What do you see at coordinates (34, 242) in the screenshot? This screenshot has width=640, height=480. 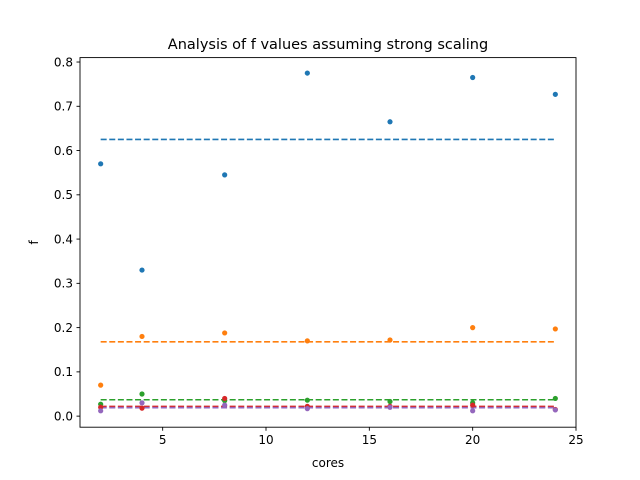 I see `y-axis-label: f` at bounding box center [34, 242].